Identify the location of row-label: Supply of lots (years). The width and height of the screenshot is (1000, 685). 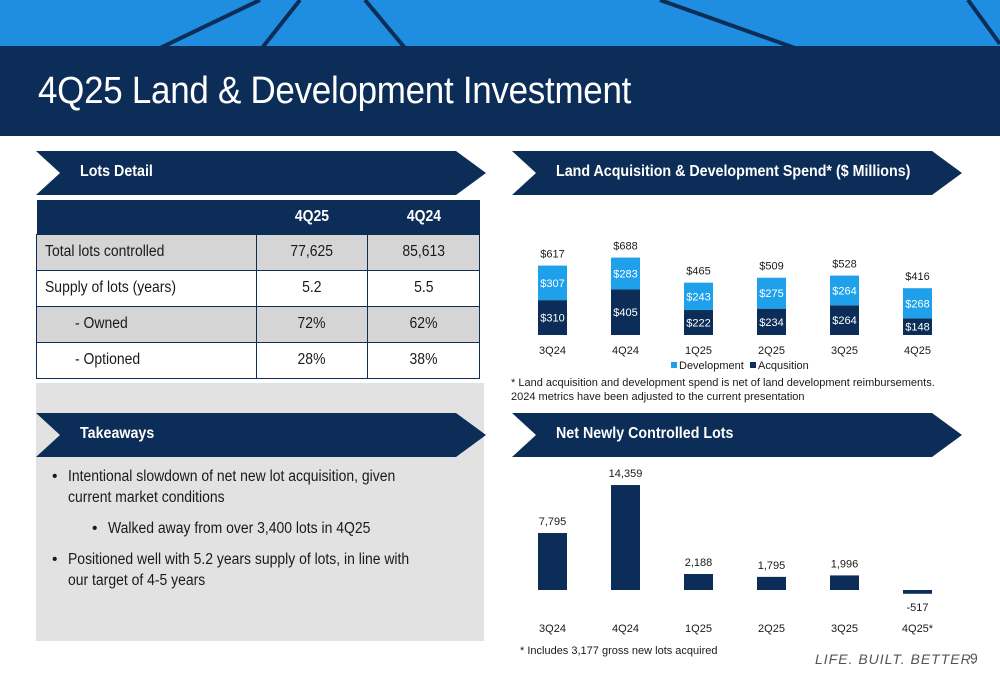
(146, 288).